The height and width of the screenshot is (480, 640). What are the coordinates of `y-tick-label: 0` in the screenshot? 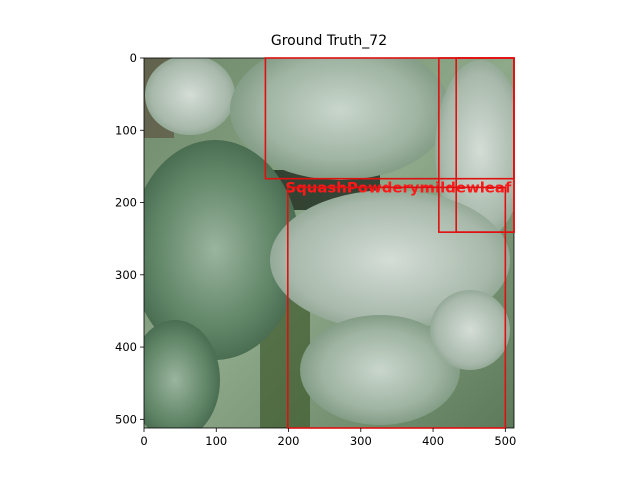 It's located at (133, 58).